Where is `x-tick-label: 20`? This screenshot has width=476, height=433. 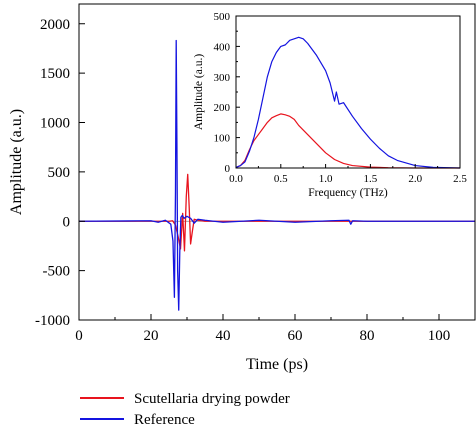 x-tick-label: 20 is located at coordinates (151, 336).